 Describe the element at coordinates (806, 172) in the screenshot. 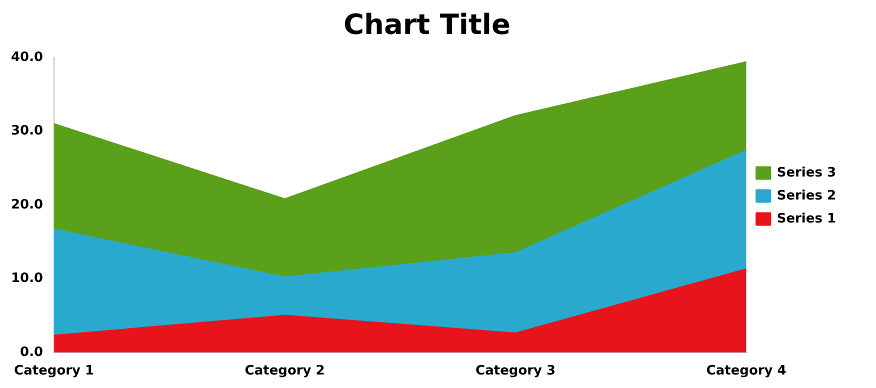

I see `legend-label: Series 3` at that location.